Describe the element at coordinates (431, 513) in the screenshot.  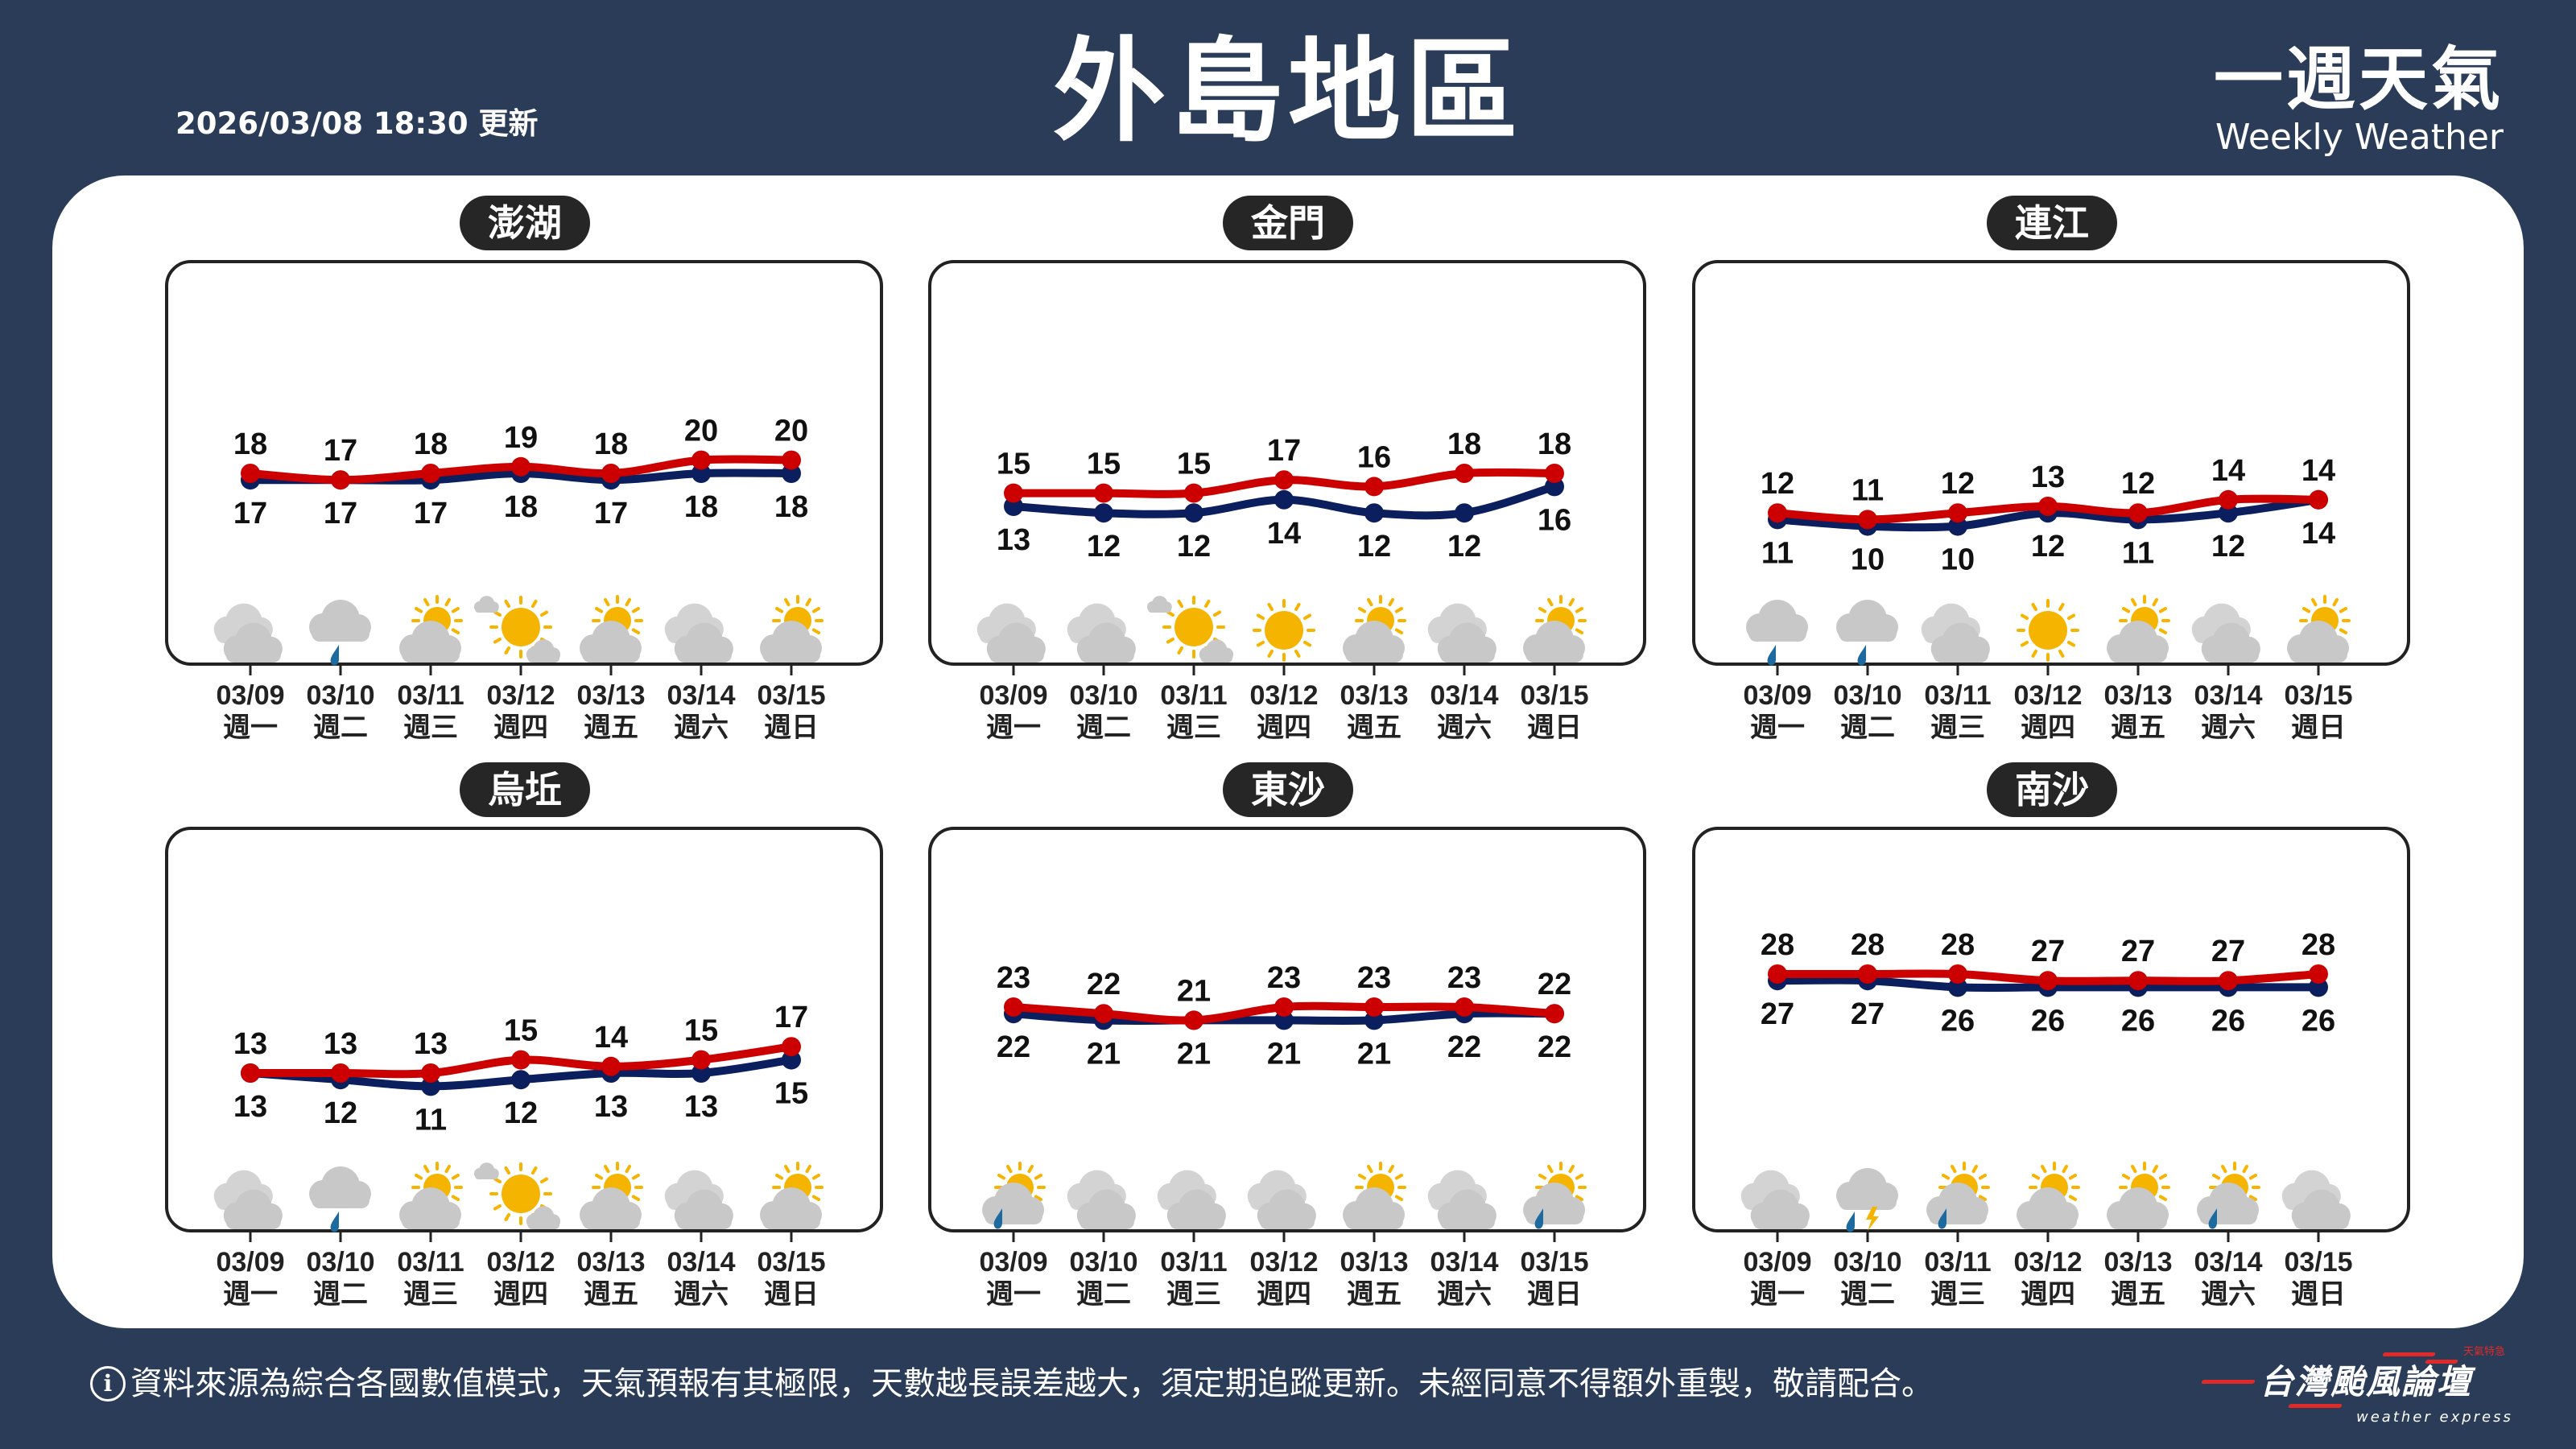
I see `low-temp-label: 17` at that location.